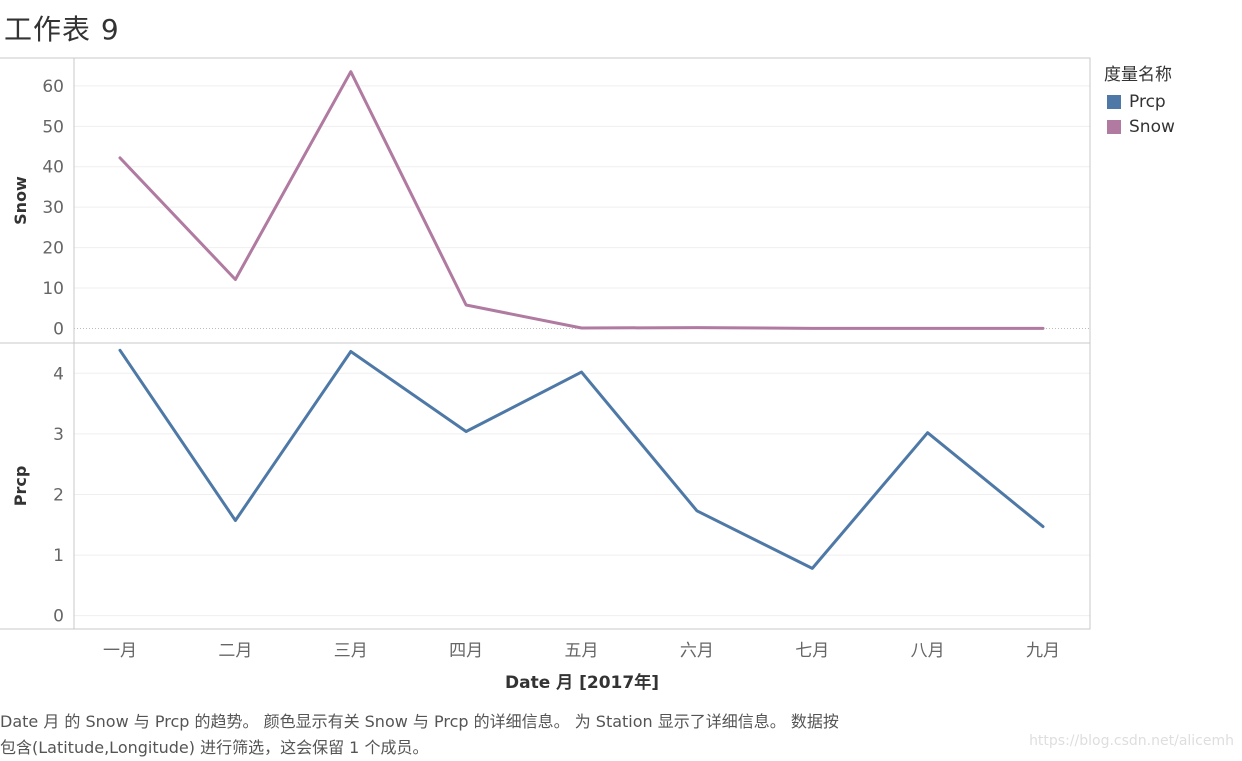 The image size is (1242, 761). What do you see at coordinates (53, 289) in the screenshot?
I see `snow-y-tick-label: 10` at bounding box center [53, 289].